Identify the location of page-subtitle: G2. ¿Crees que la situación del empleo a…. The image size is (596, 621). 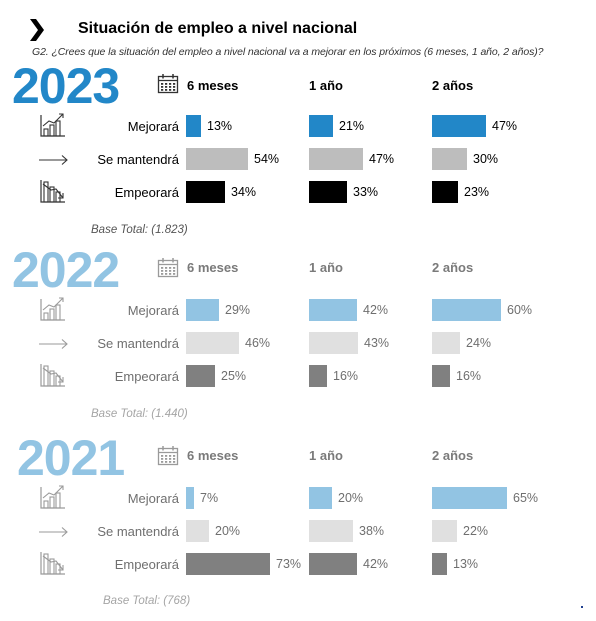
(288, 52).